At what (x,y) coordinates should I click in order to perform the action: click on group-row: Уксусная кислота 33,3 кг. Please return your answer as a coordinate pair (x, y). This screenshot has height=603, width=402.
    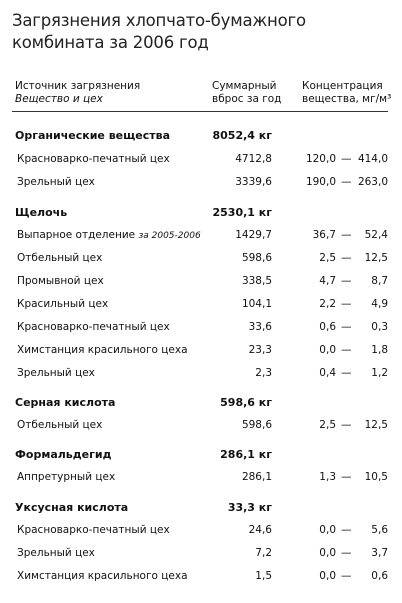
    Looking at the image, I should click on (201, 508).